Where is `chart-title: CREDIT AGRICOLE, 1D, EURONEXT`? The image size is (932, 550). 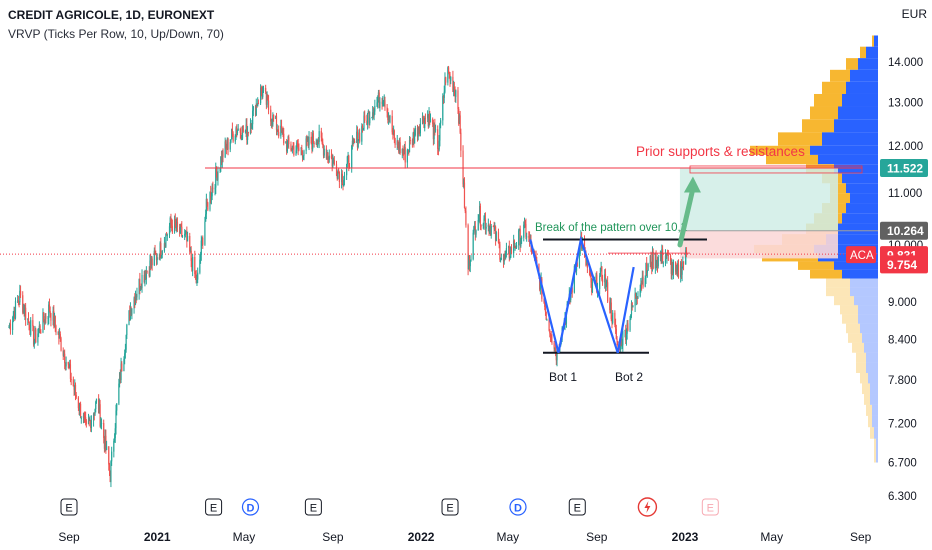 chart-title: CREDIT AGRICOLE, 1D, EURONEXT is located at coordinates (111, 15).